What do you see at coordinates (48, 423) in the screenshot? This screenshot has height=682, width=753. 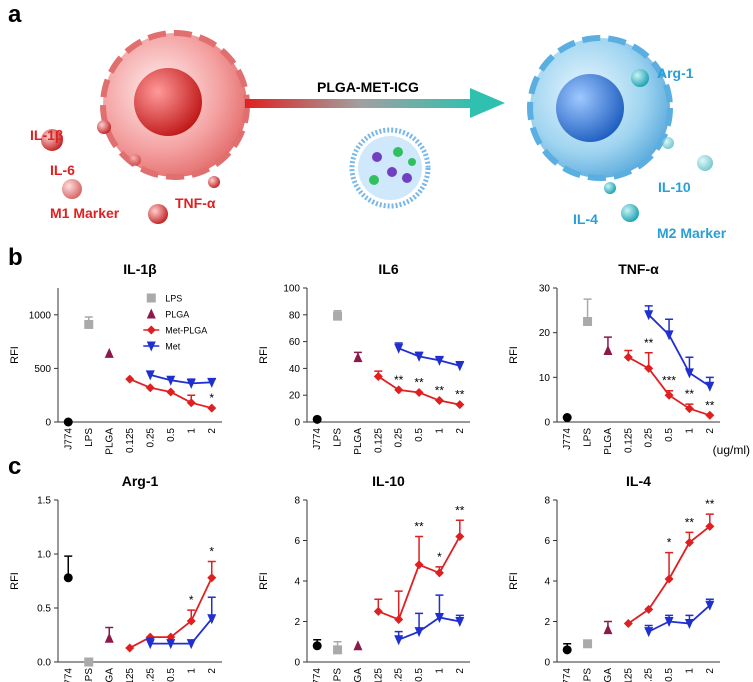 I see `y-tick-label: 0` at bounding box center [48, 423].